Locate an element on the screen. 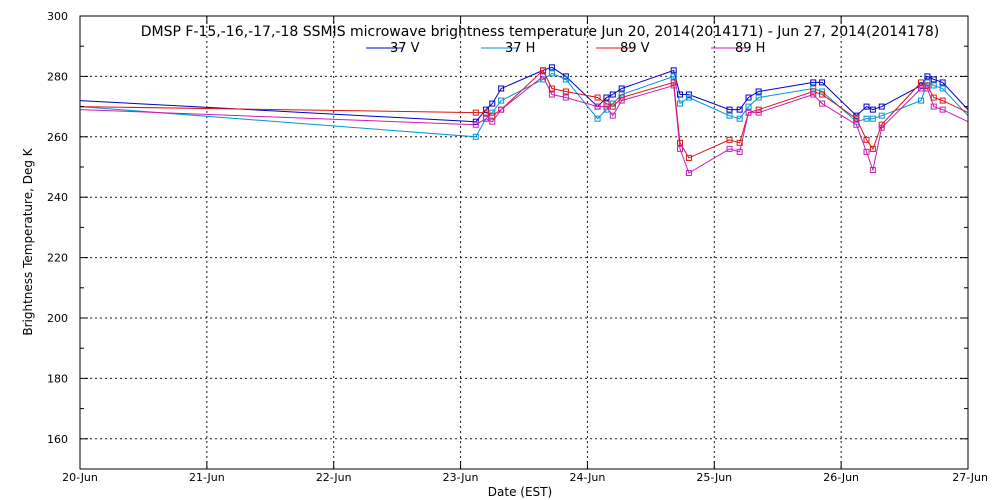 This screenshot has height=500, width=1000. legend-label-37-v: 37 V is located at coordinates (405, 48).